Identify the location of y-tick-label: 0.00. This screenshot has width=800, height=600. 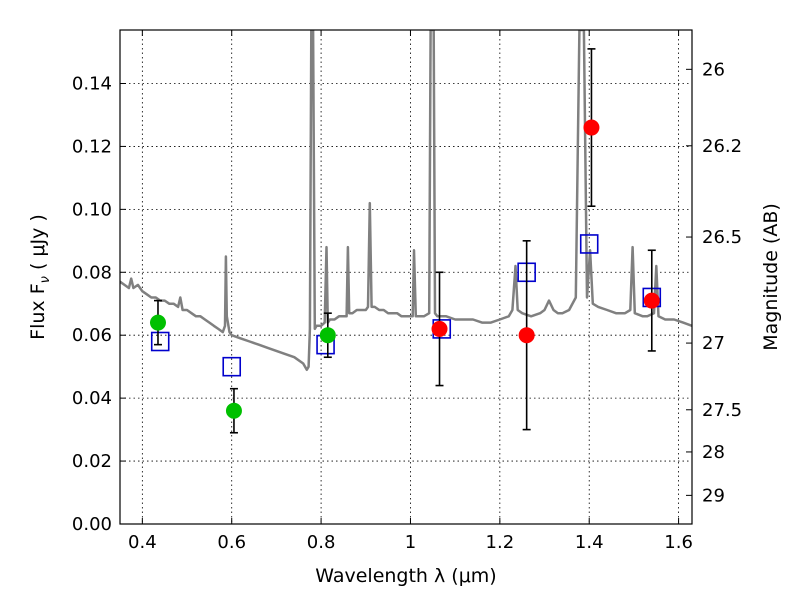
(92, 524).